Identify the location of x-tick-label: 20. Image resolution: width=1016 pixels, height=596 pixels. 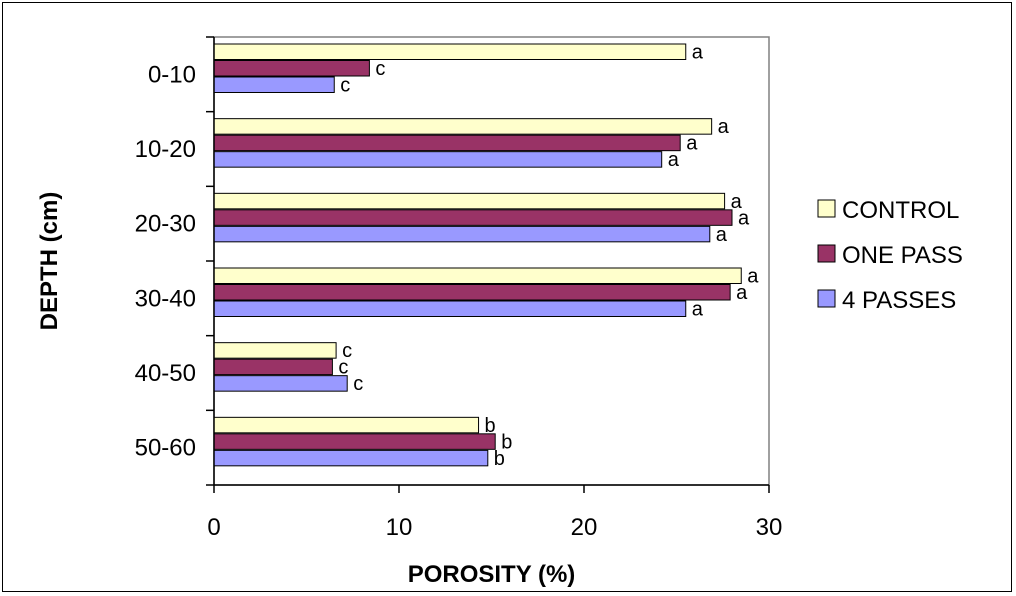
(584, 527).